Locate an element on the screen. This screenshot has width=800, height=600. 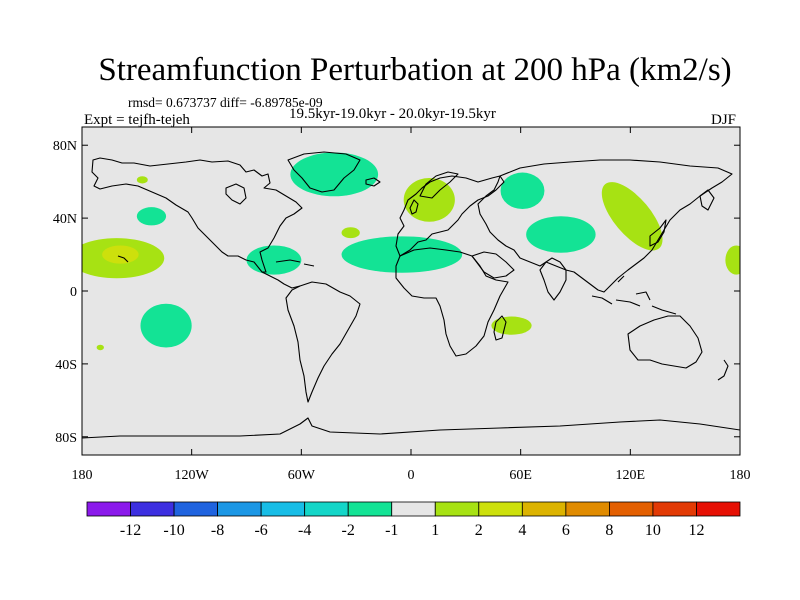
region-north-atlantic-greenland is located at coordinates (334, 174).